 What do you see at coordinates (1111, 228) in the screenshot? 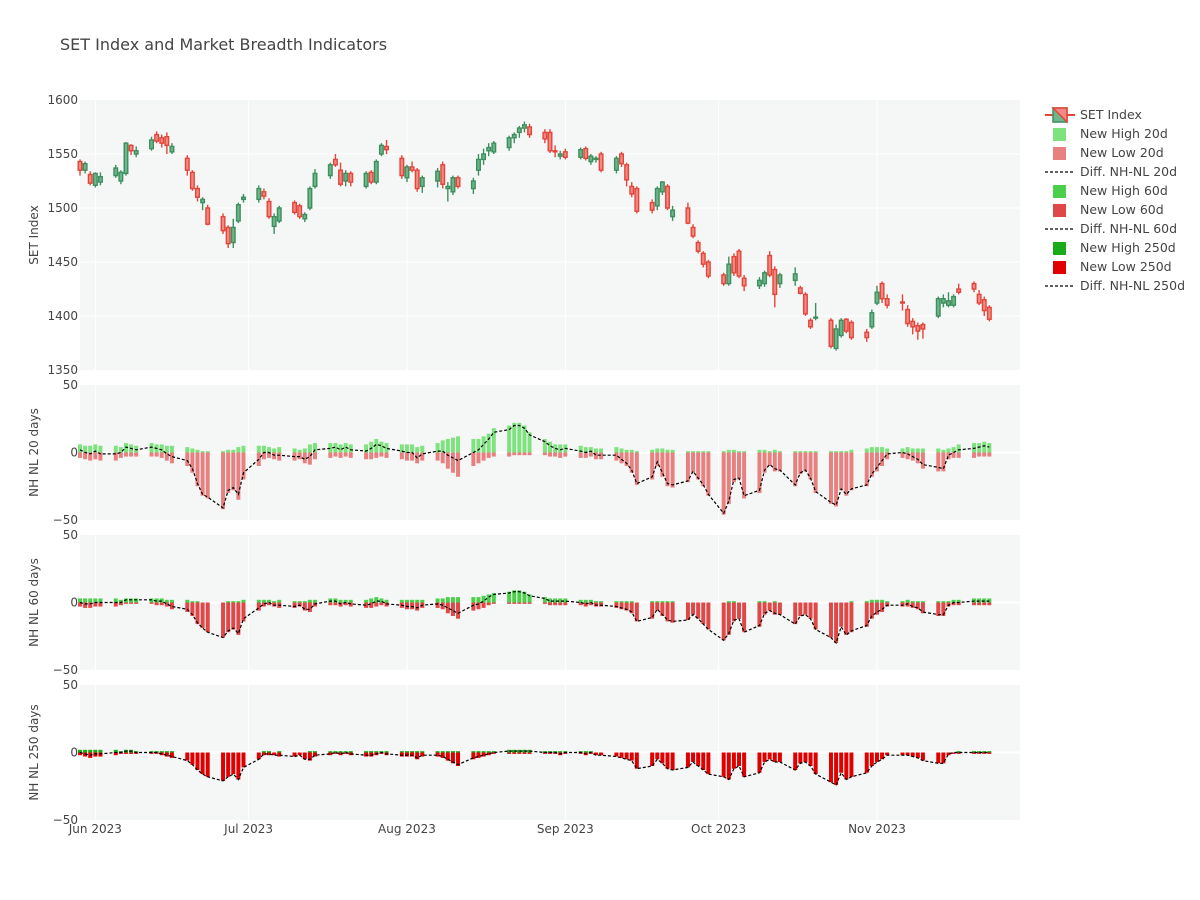
I see `legend-item: Diff. NH-NL 60d` at bounding box center [1111, 228].